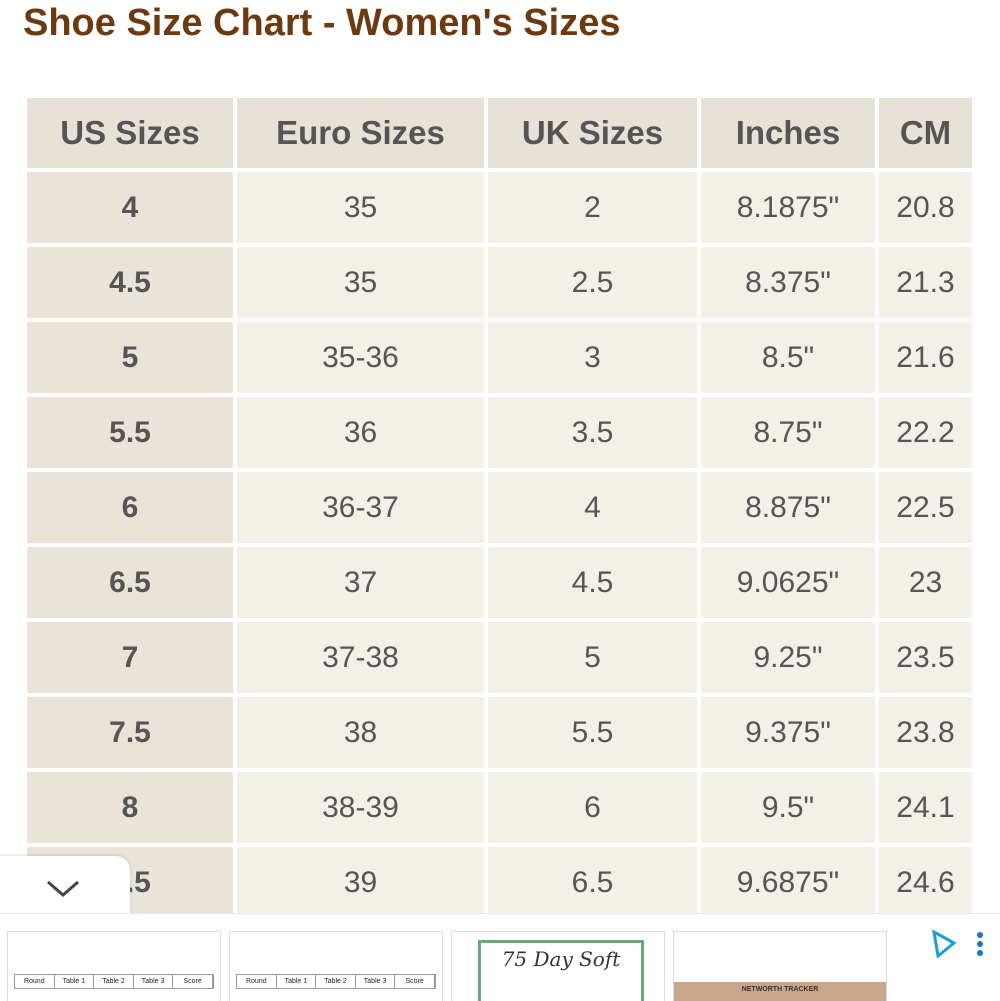  Describe the element at coordinates (130, 732) in the screenshot. I see `table-cell: 7.5` at that location.